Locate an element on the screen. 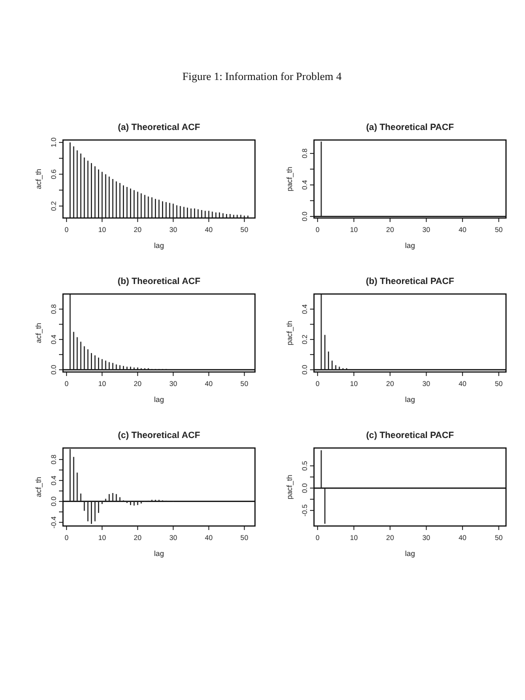 This screenshot has height=700, width=525. chart-title: (c) Theoretical ACF is located at coordinates (159, 435).